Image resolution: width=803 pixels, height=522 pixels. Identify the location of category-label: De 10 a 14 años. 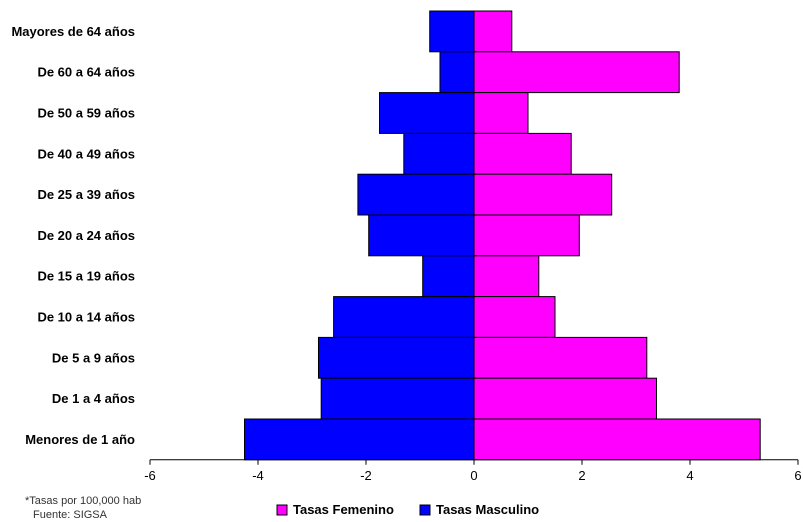
(86, 317).